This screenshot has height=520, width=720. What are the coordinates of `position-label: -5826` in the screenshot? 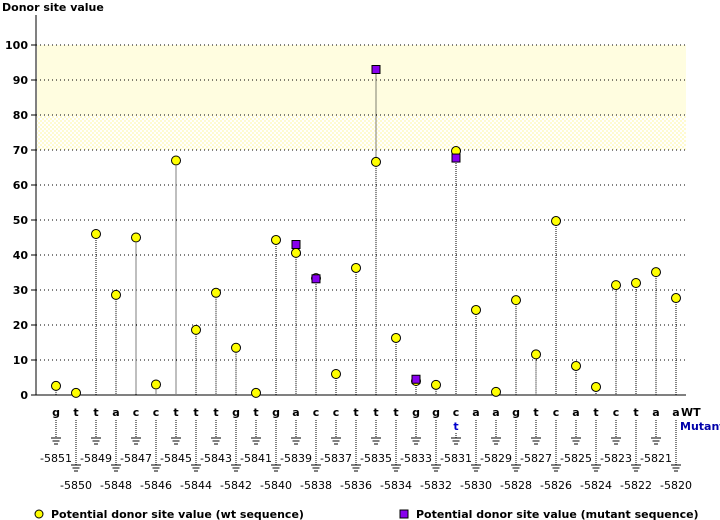 It's located at (556, 485).